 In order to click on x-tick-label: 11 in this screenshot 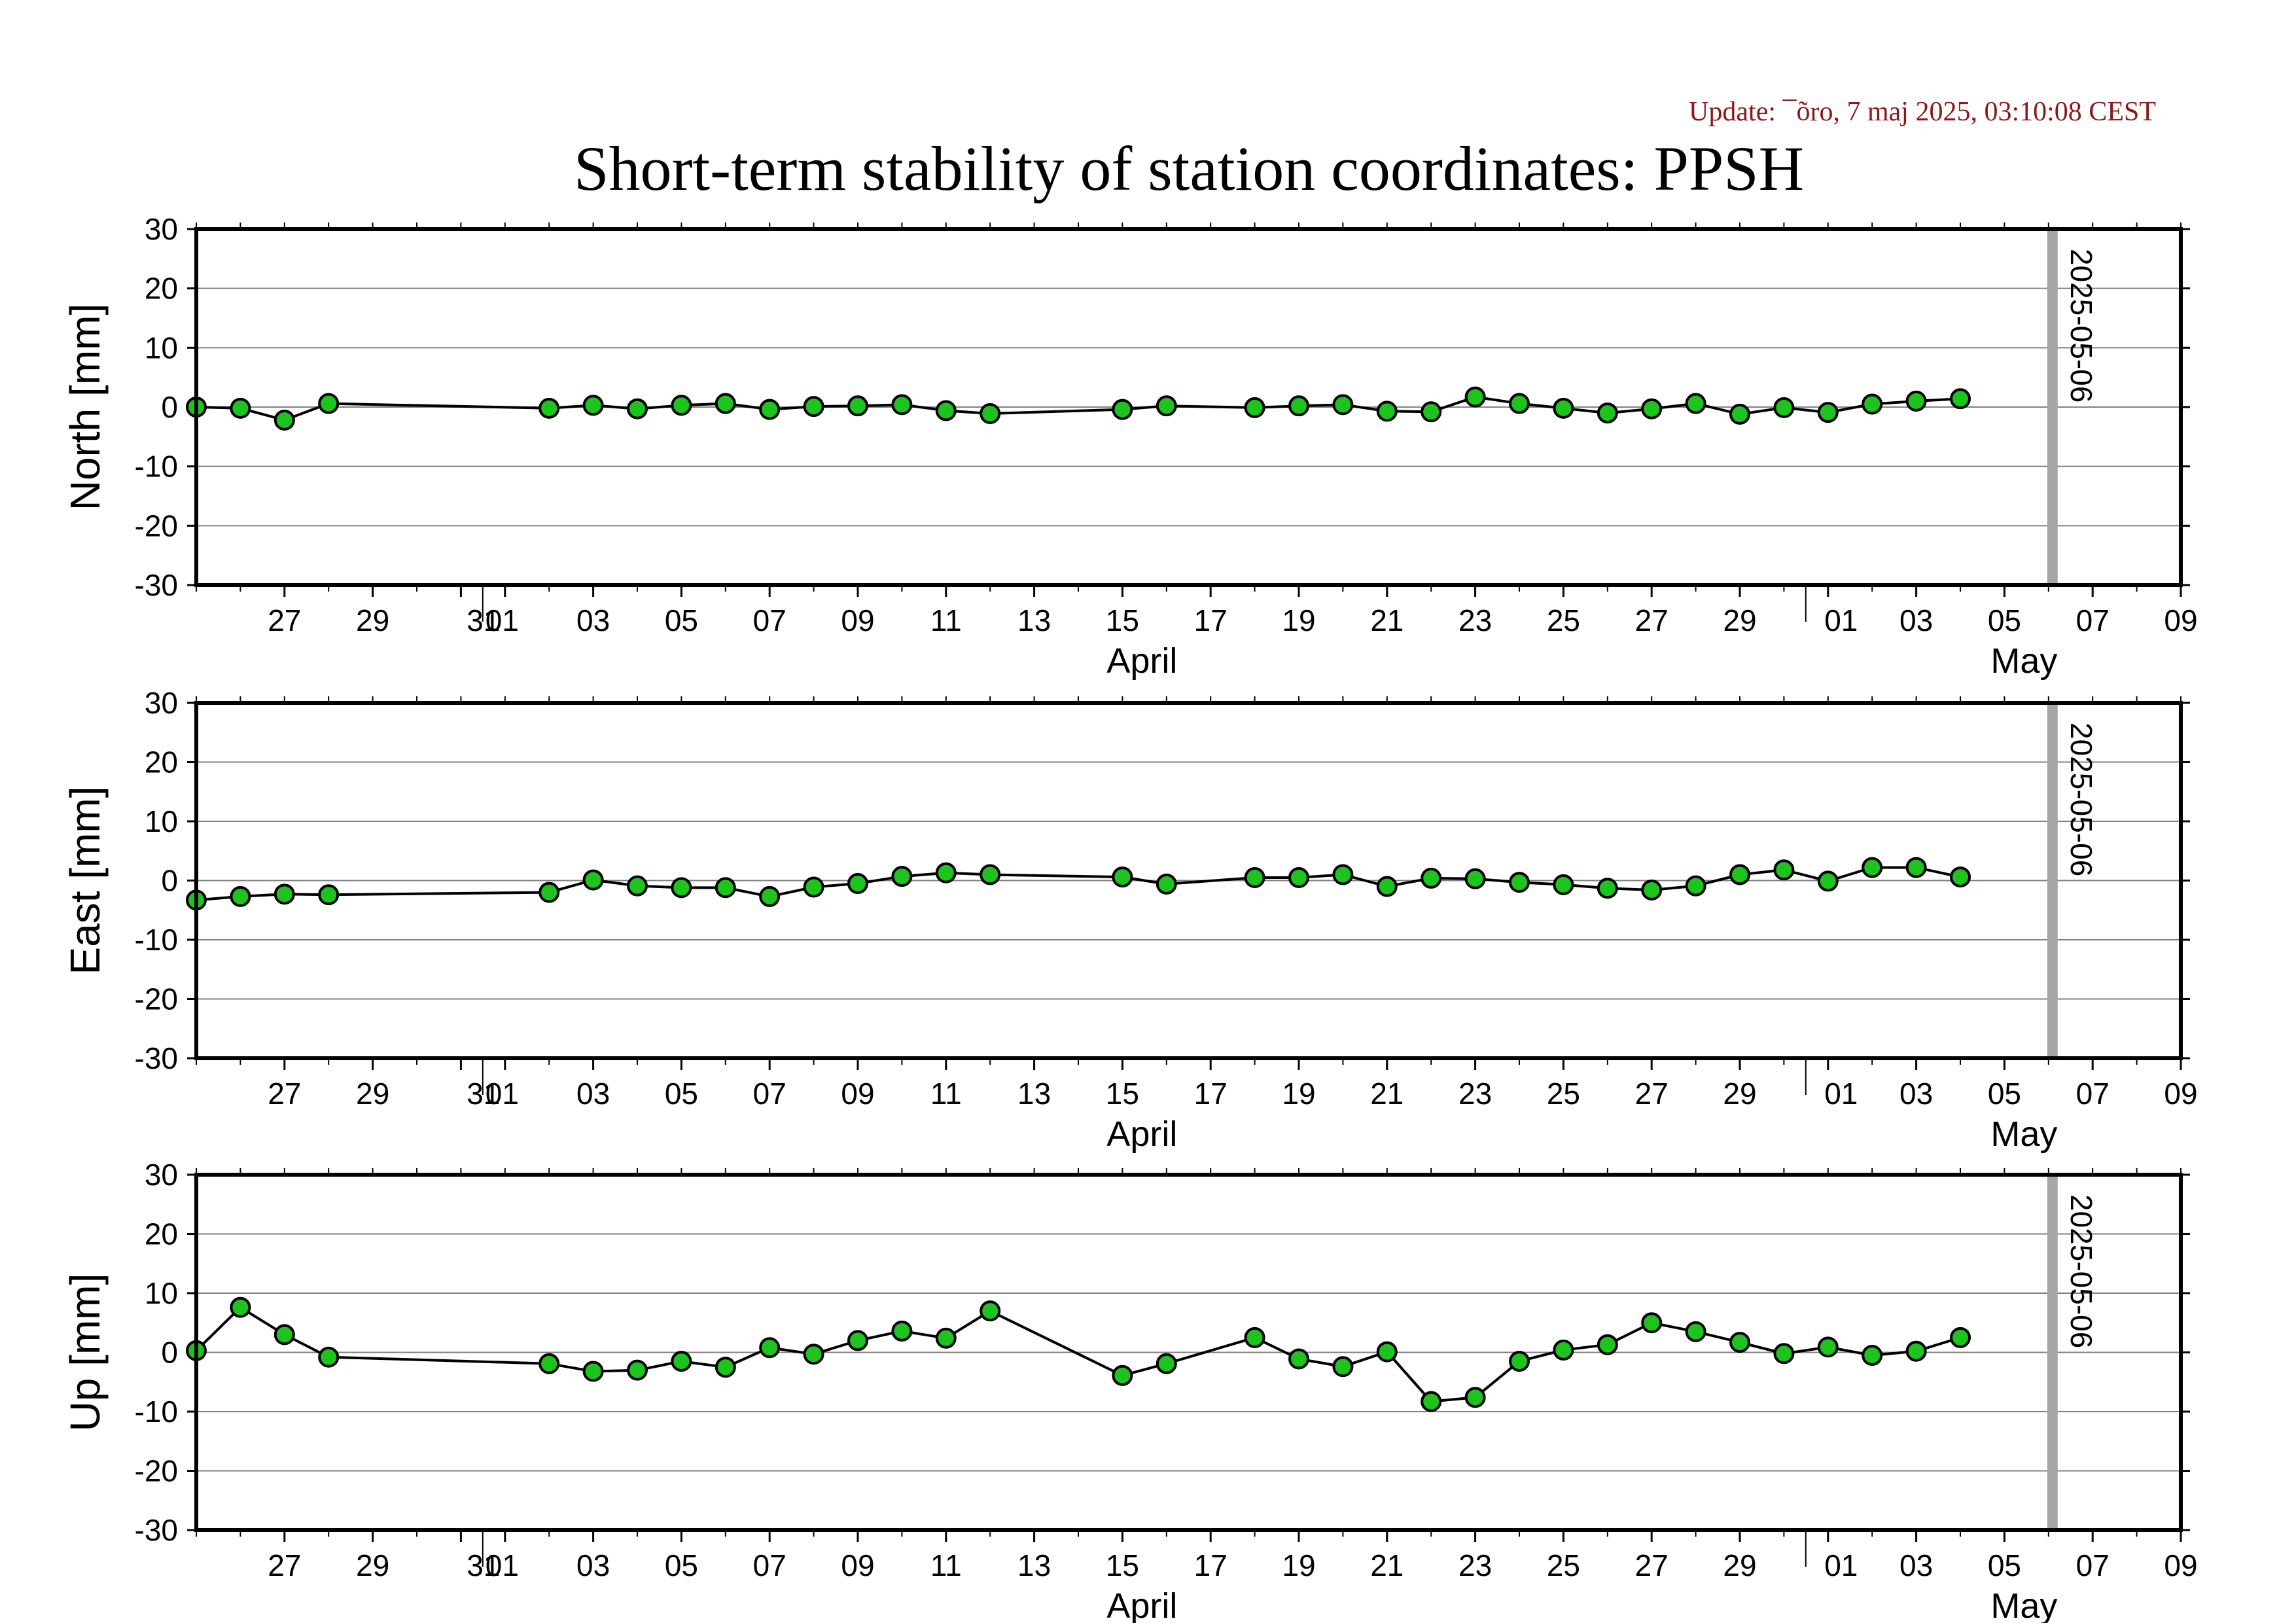, I will do `click(946, 1094)`.